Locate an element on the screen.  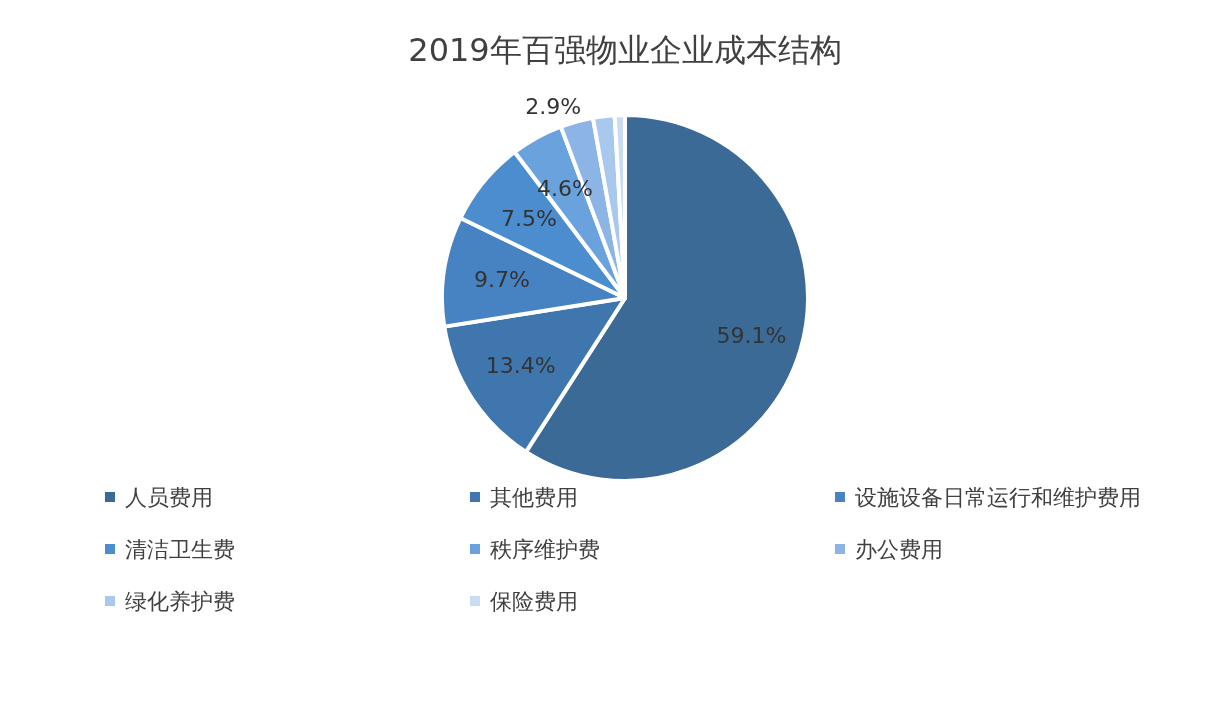
data-label: 13.4% is located at coordinates (520, 366).